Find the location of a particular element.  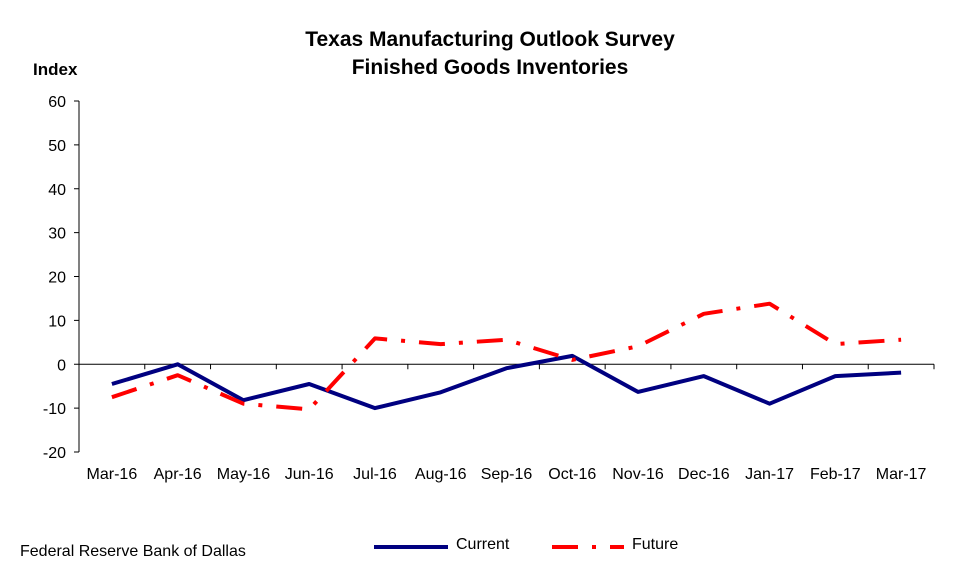

legend-label-future: Future is located at coordinates (655, 544).